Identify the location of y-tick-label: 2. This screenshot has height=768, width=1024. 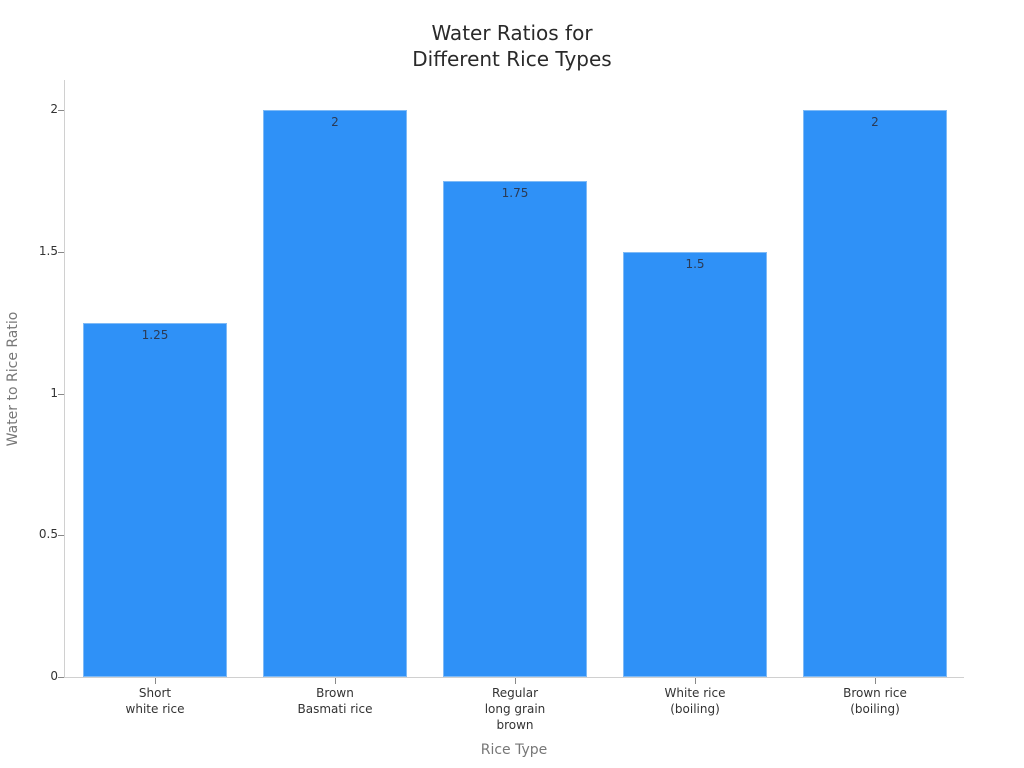
(54, 109).